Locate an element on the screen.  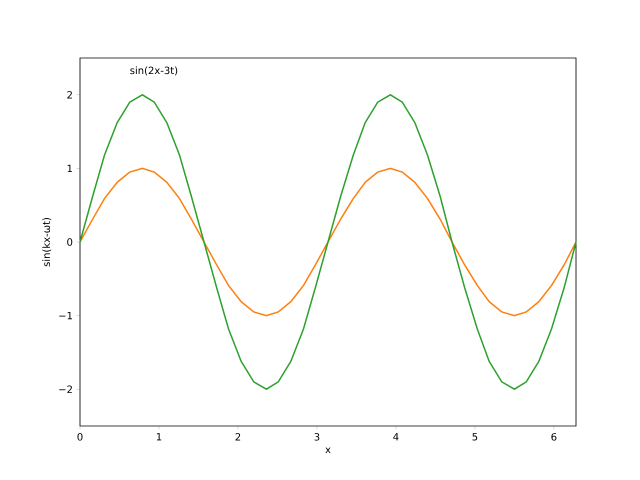
y-tick-label: −1 is located at coordinates (65, 316).